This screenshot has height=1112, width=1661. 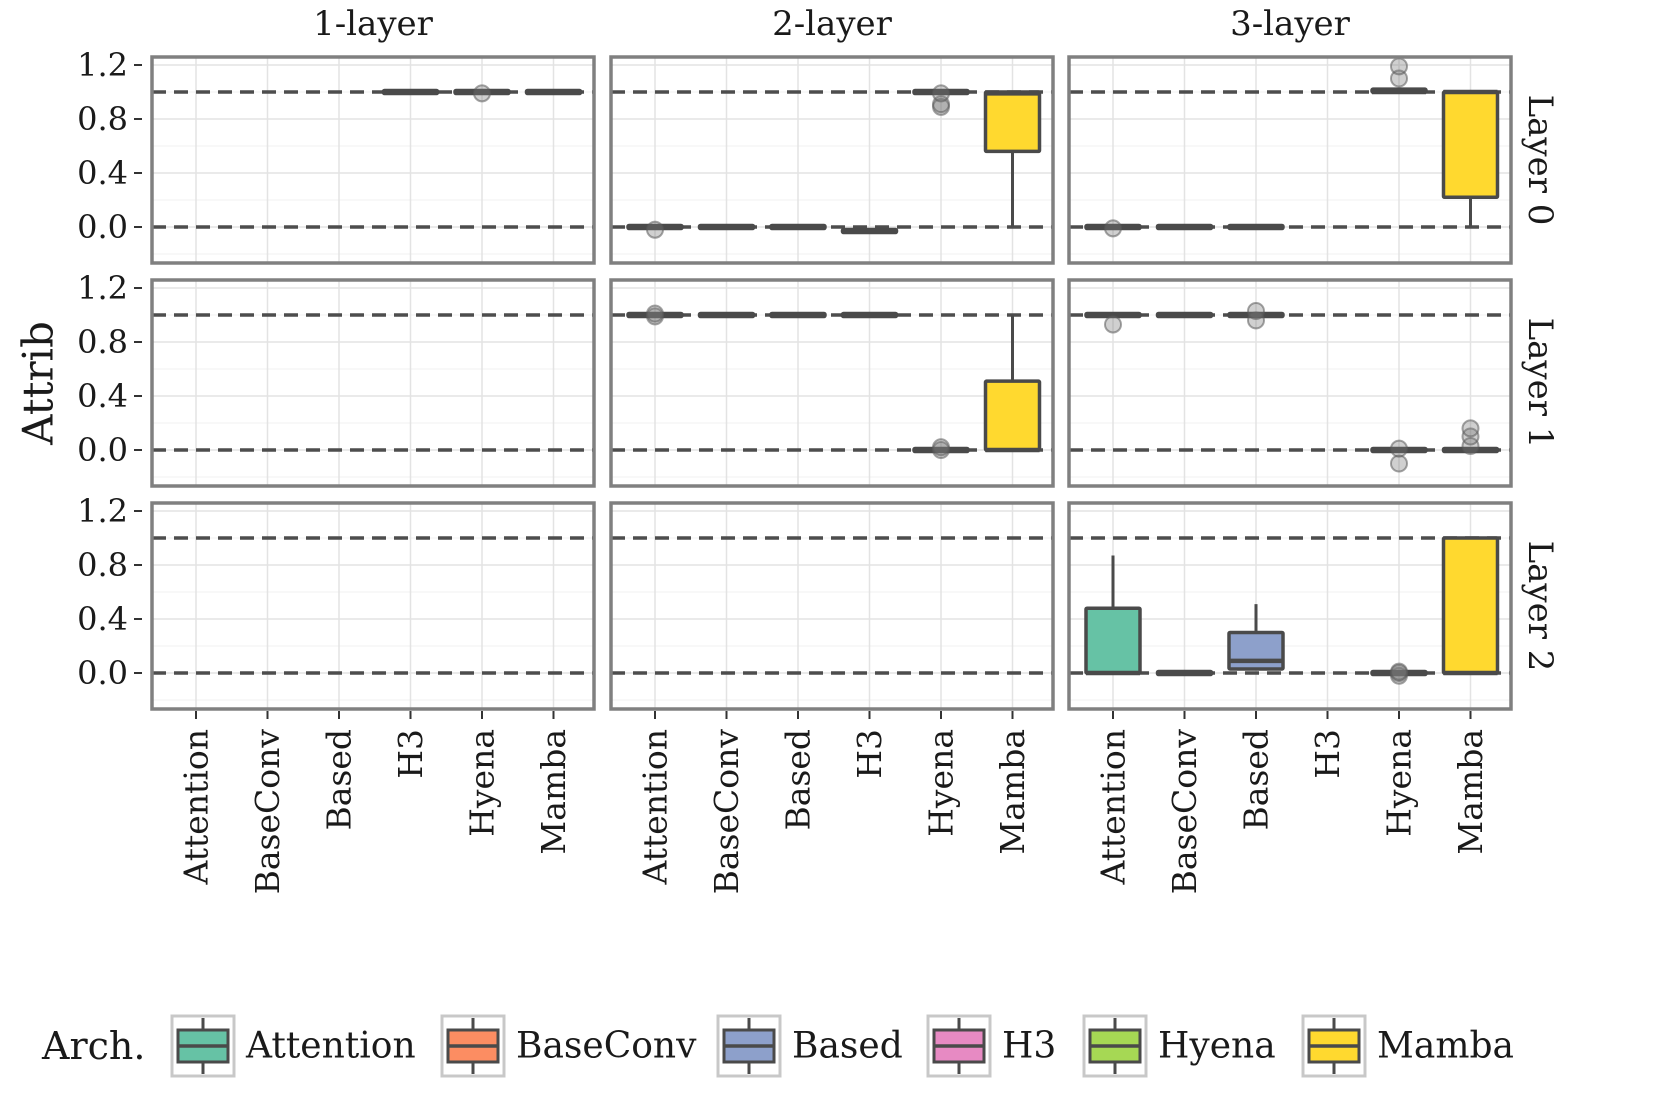 I want to click on legend: Arch. Attention BaseConv Based H3 Hyena Mamba, so click(x=777, y=1046).